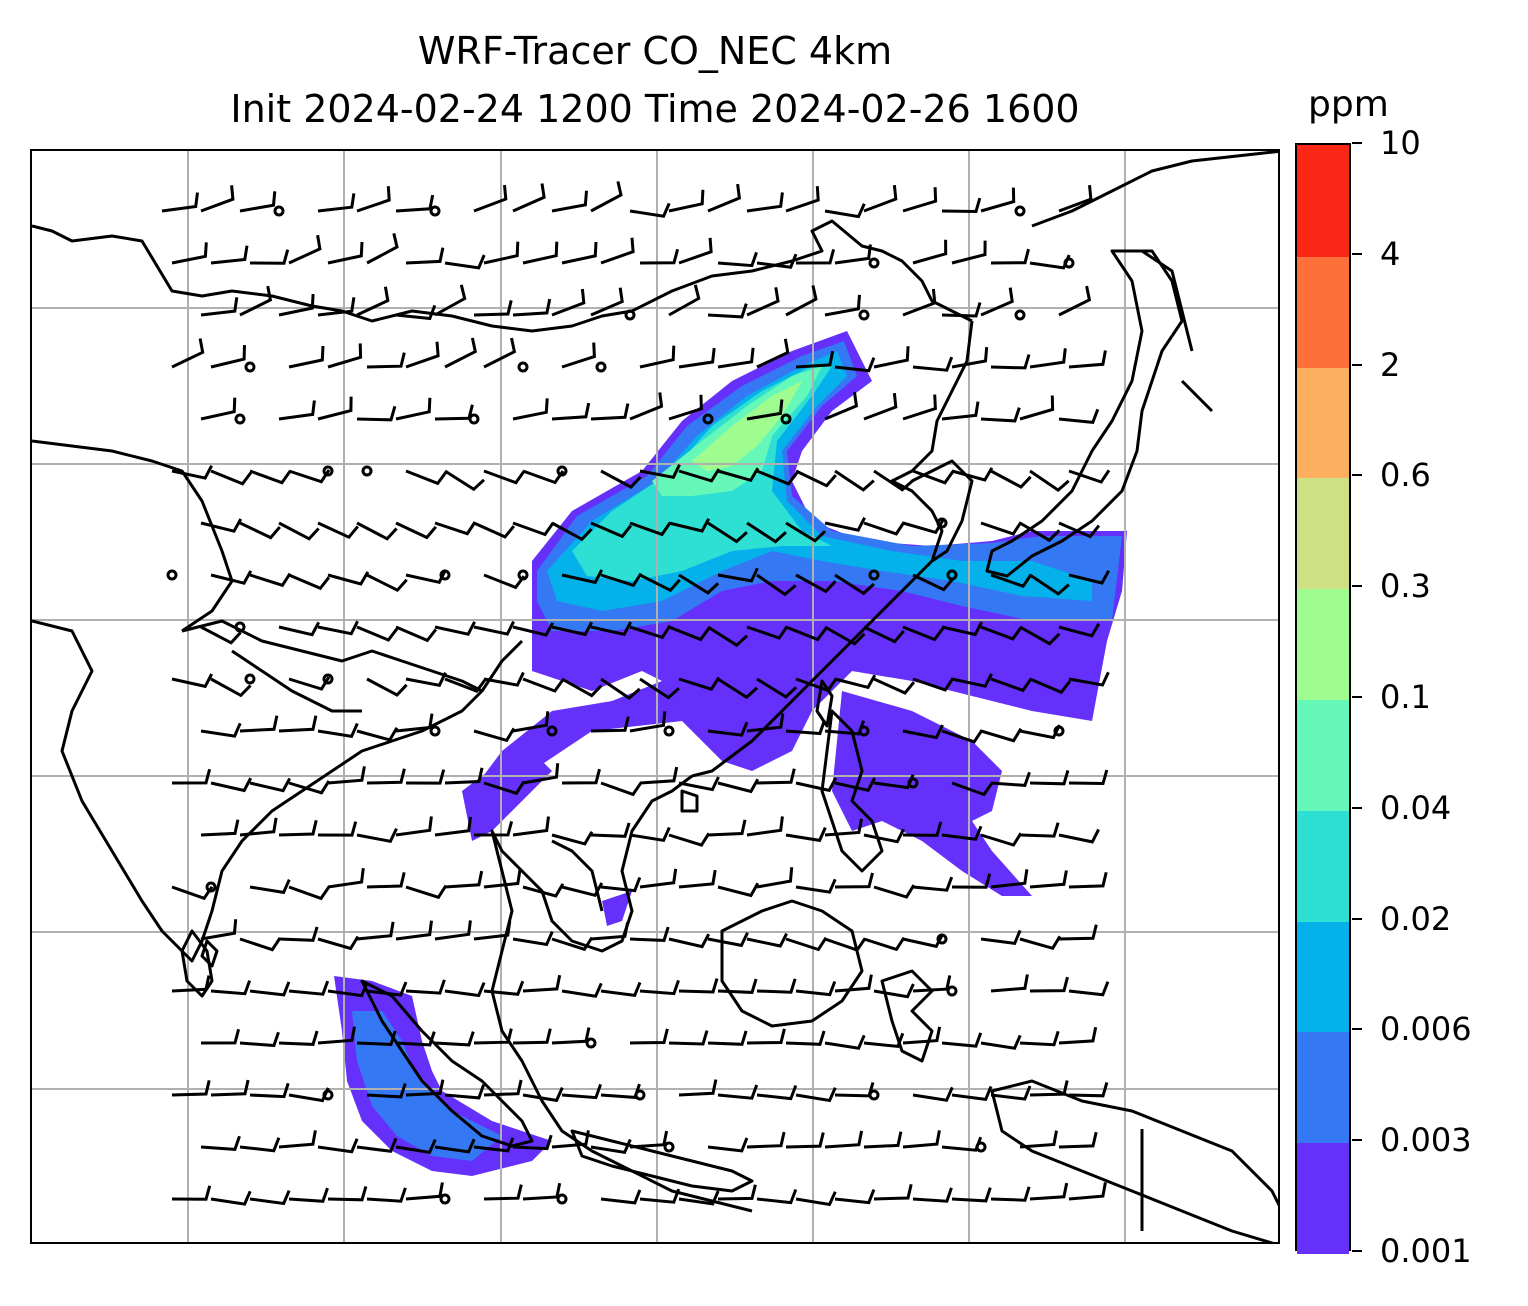 Image resolution: width=1528 pixels, height=1306 pixels. What do you see at coordinates (1323, 698) in the screenshot?
I see `colorbar` at bounding box center [1323, 698].